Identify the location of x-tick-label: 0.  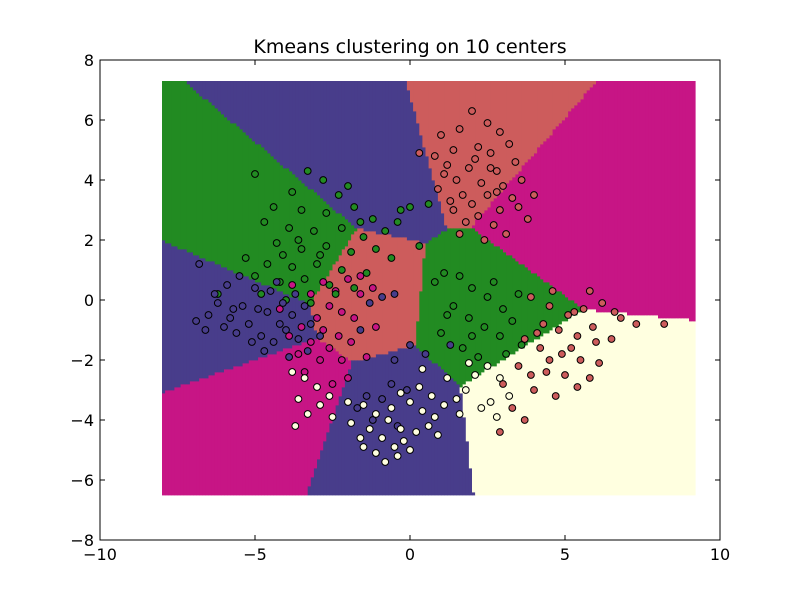
(410, 554).